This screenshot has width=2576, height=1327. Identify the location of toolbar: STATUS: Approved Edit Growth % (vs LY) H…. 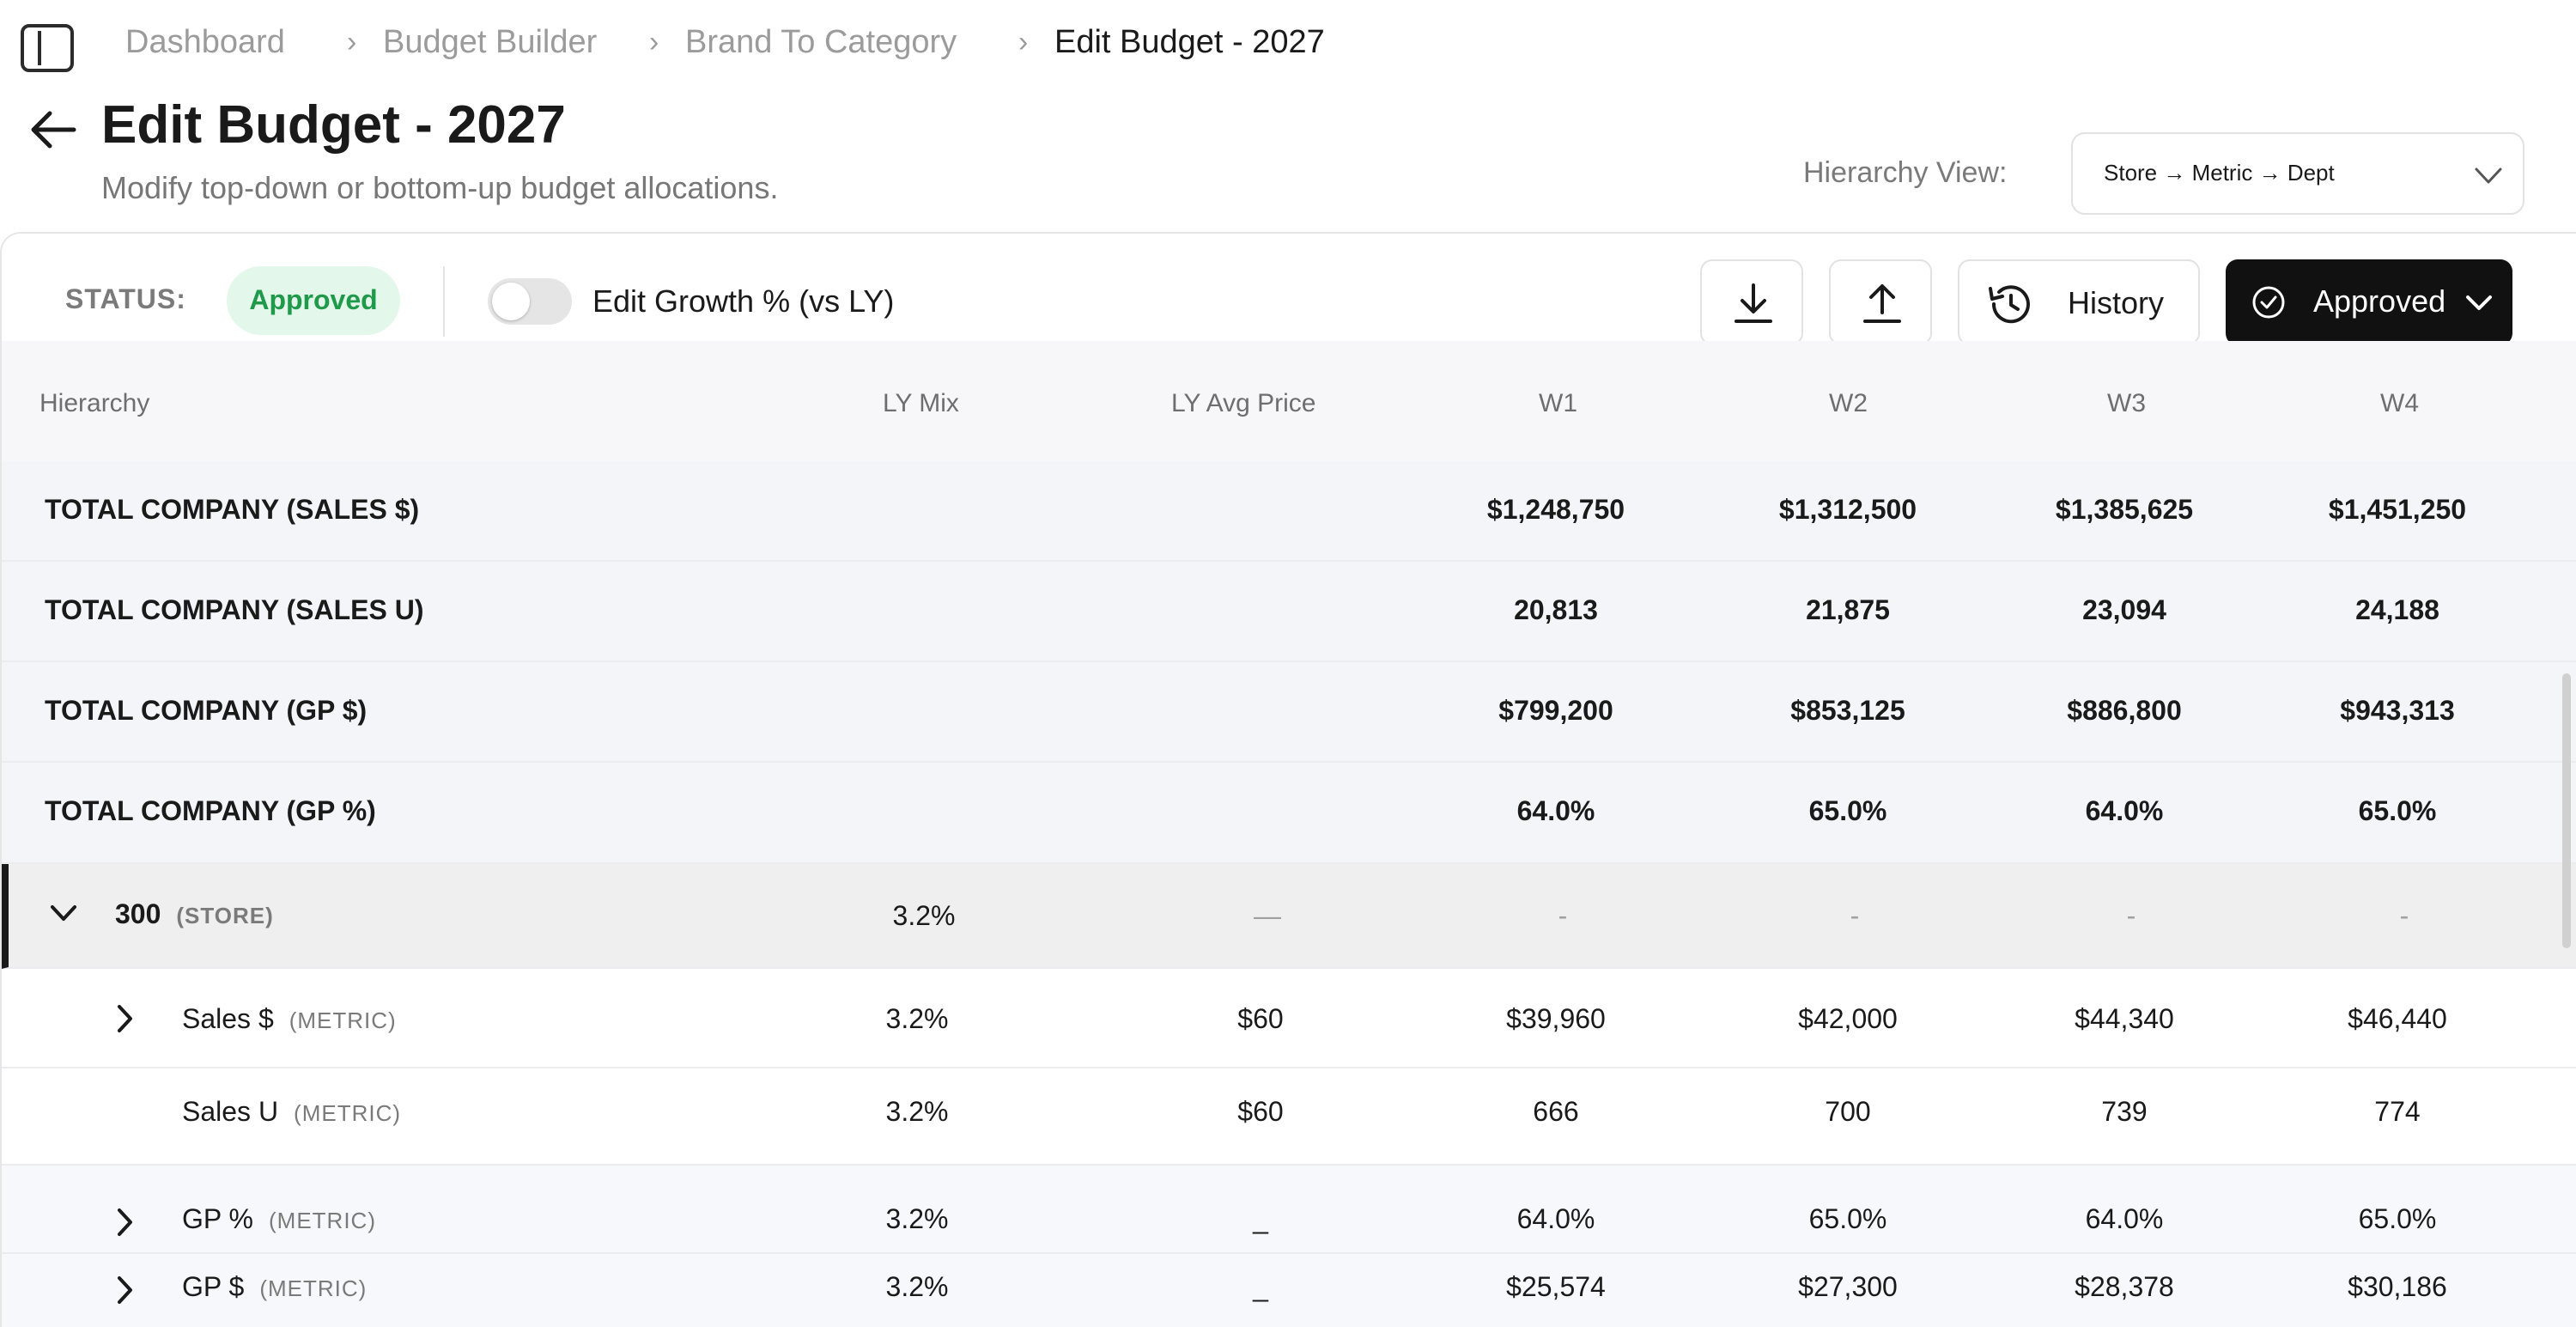
(1289, 290).